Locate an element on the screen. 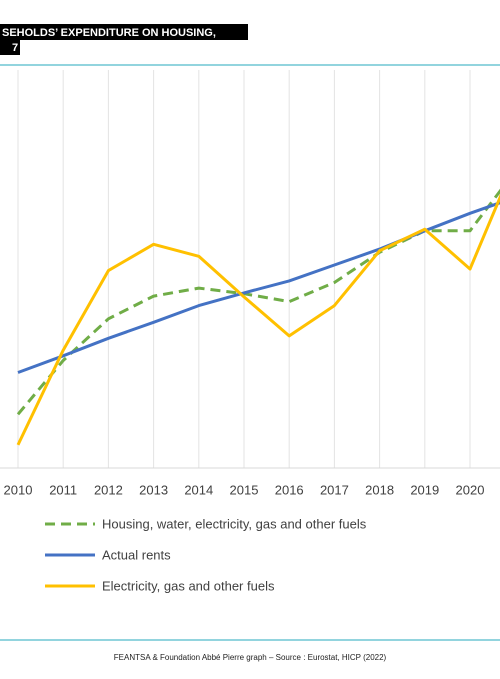  legend-label: Electricity, gas and other fuels is located at coordinates (188, 585).